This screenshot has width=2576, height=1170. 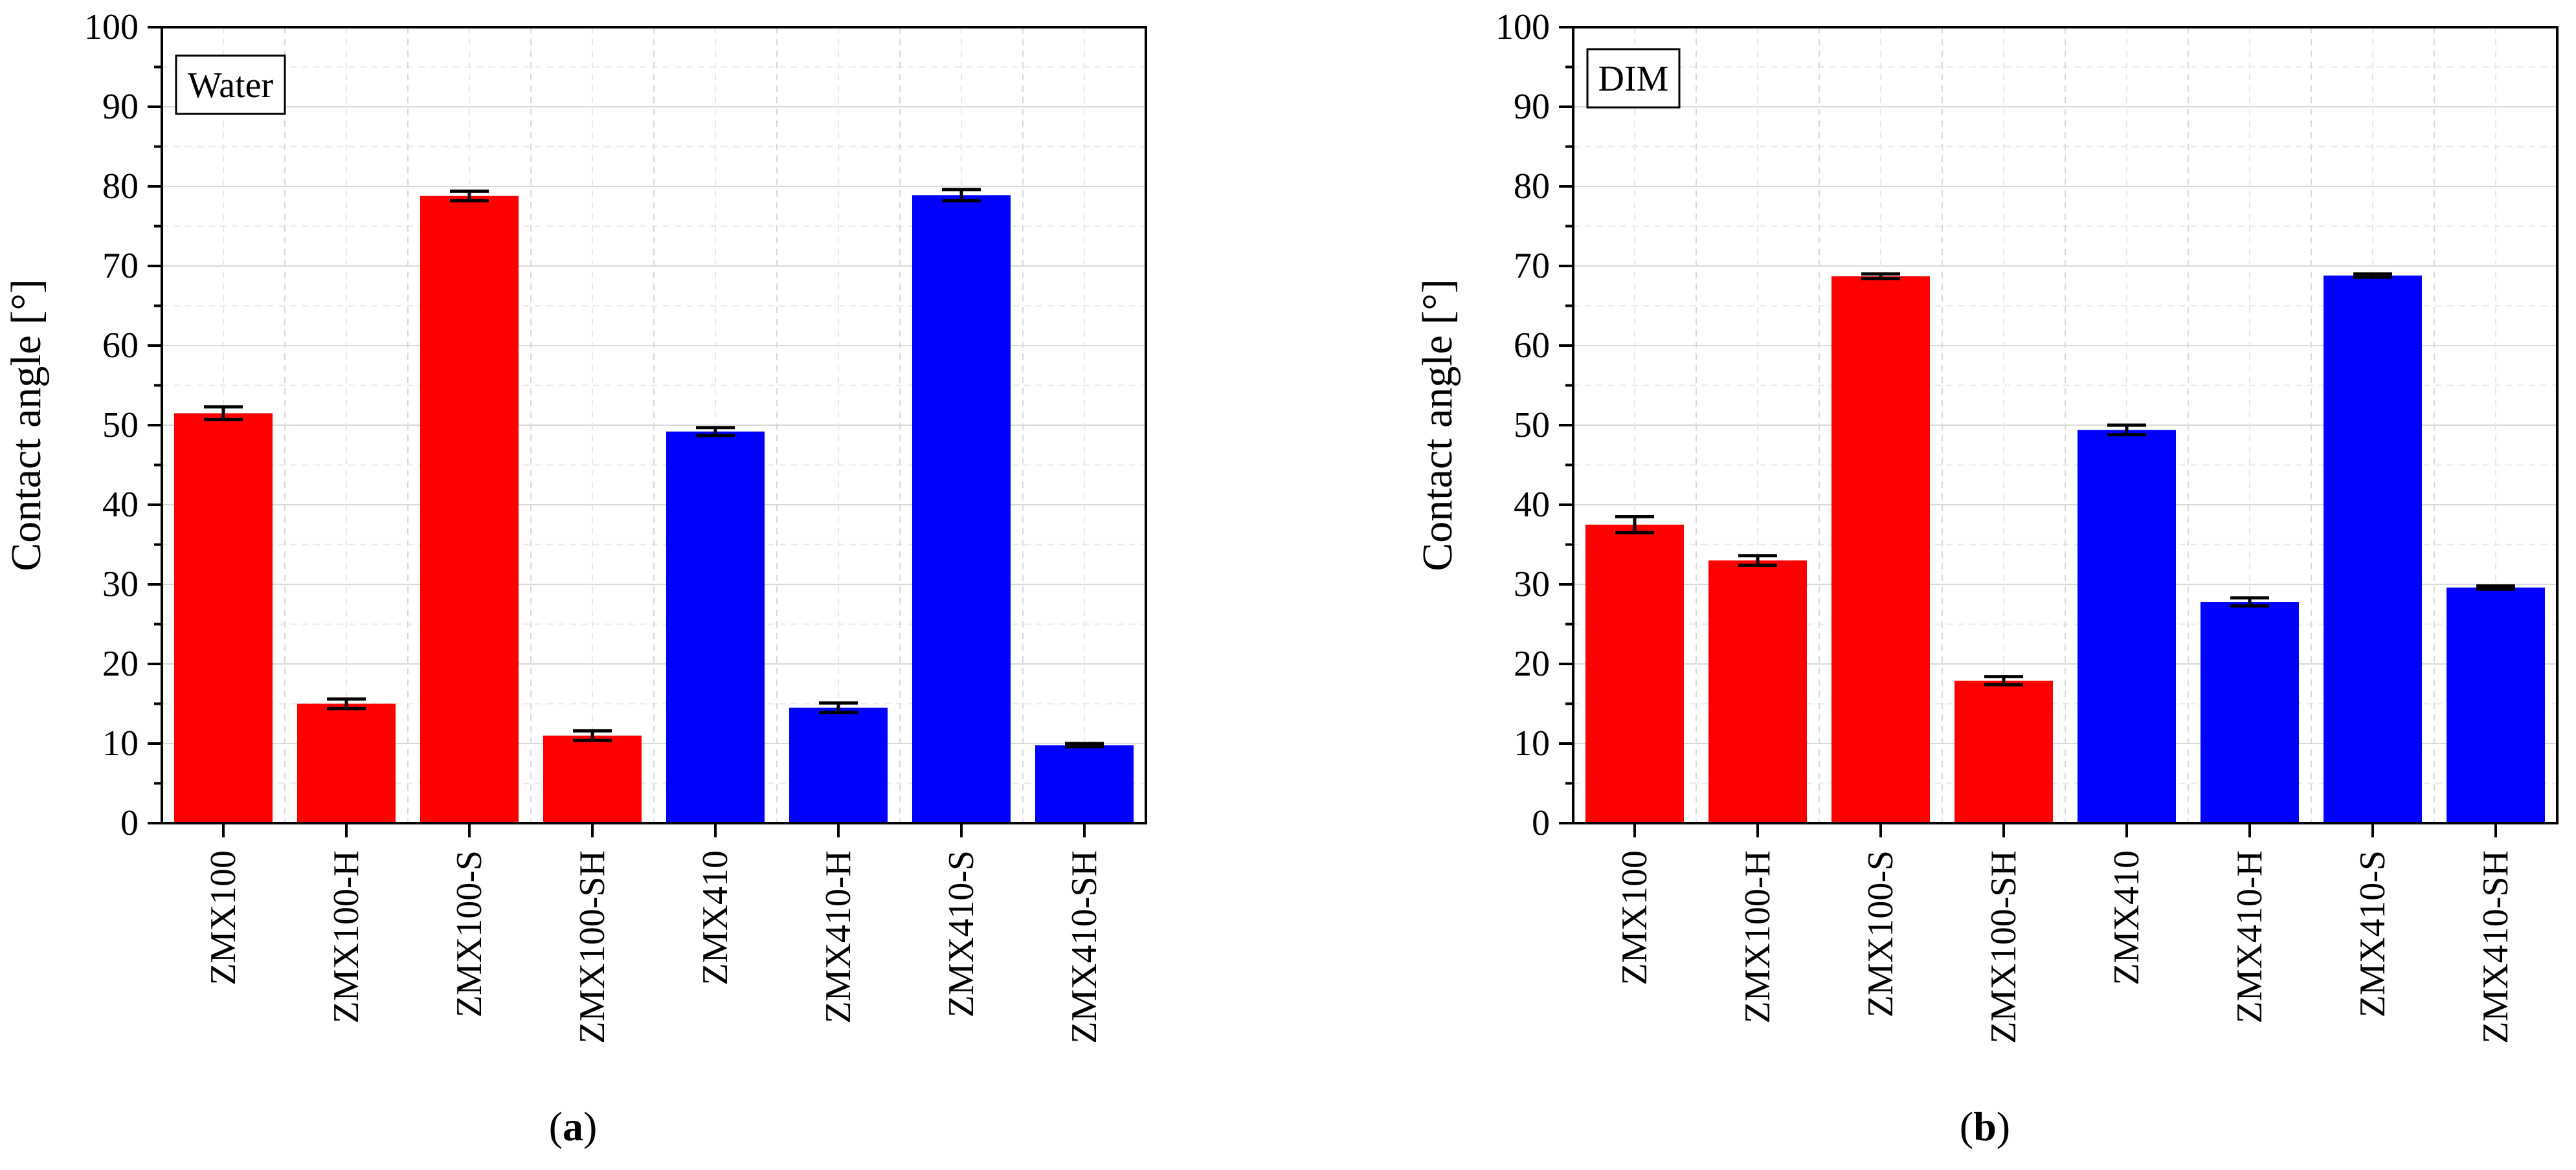 I want to click on svg-text: Water, so click(x=231, y=85).